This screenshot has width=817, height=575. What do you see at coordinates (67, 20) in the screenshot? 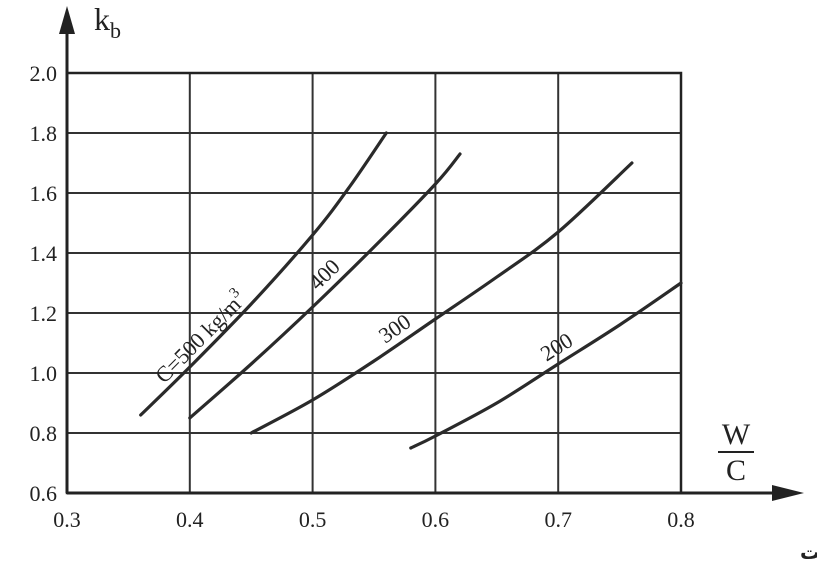
I see `y-axis-arrow` at bounding box center [67, 20].